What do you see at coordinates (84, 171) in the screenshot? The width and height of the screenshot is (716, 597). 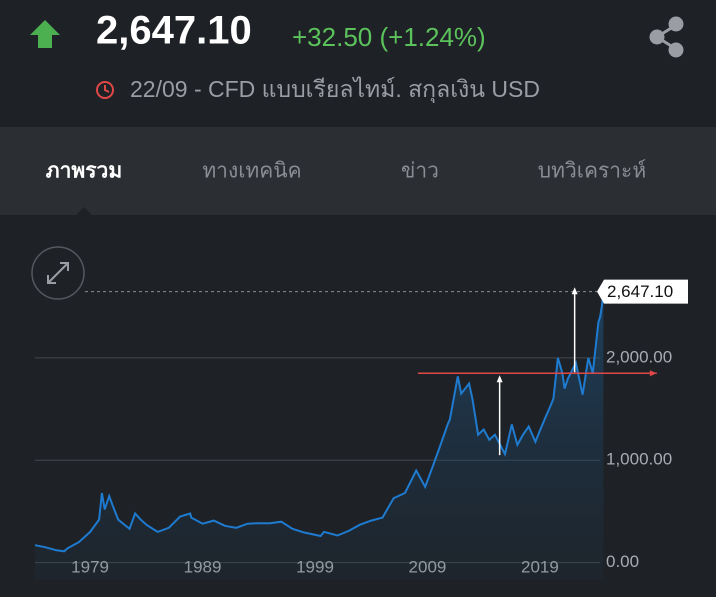 I see `tab: ภาพรวม` at bounding box center [84, 171].